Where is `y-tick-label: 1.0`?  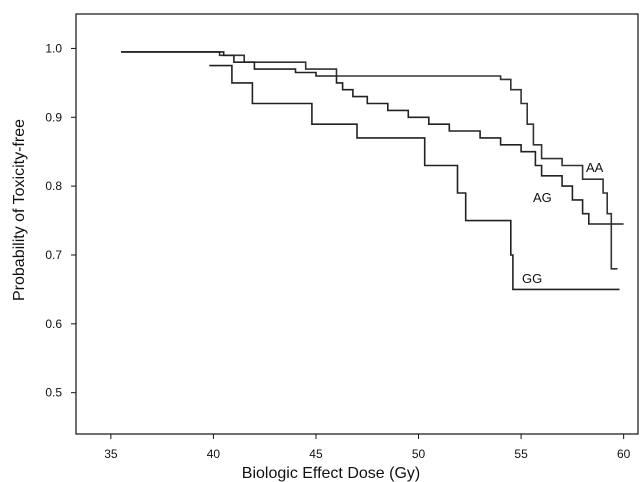
y-tick-label: 1.0 is located at coordinates (53, 48).